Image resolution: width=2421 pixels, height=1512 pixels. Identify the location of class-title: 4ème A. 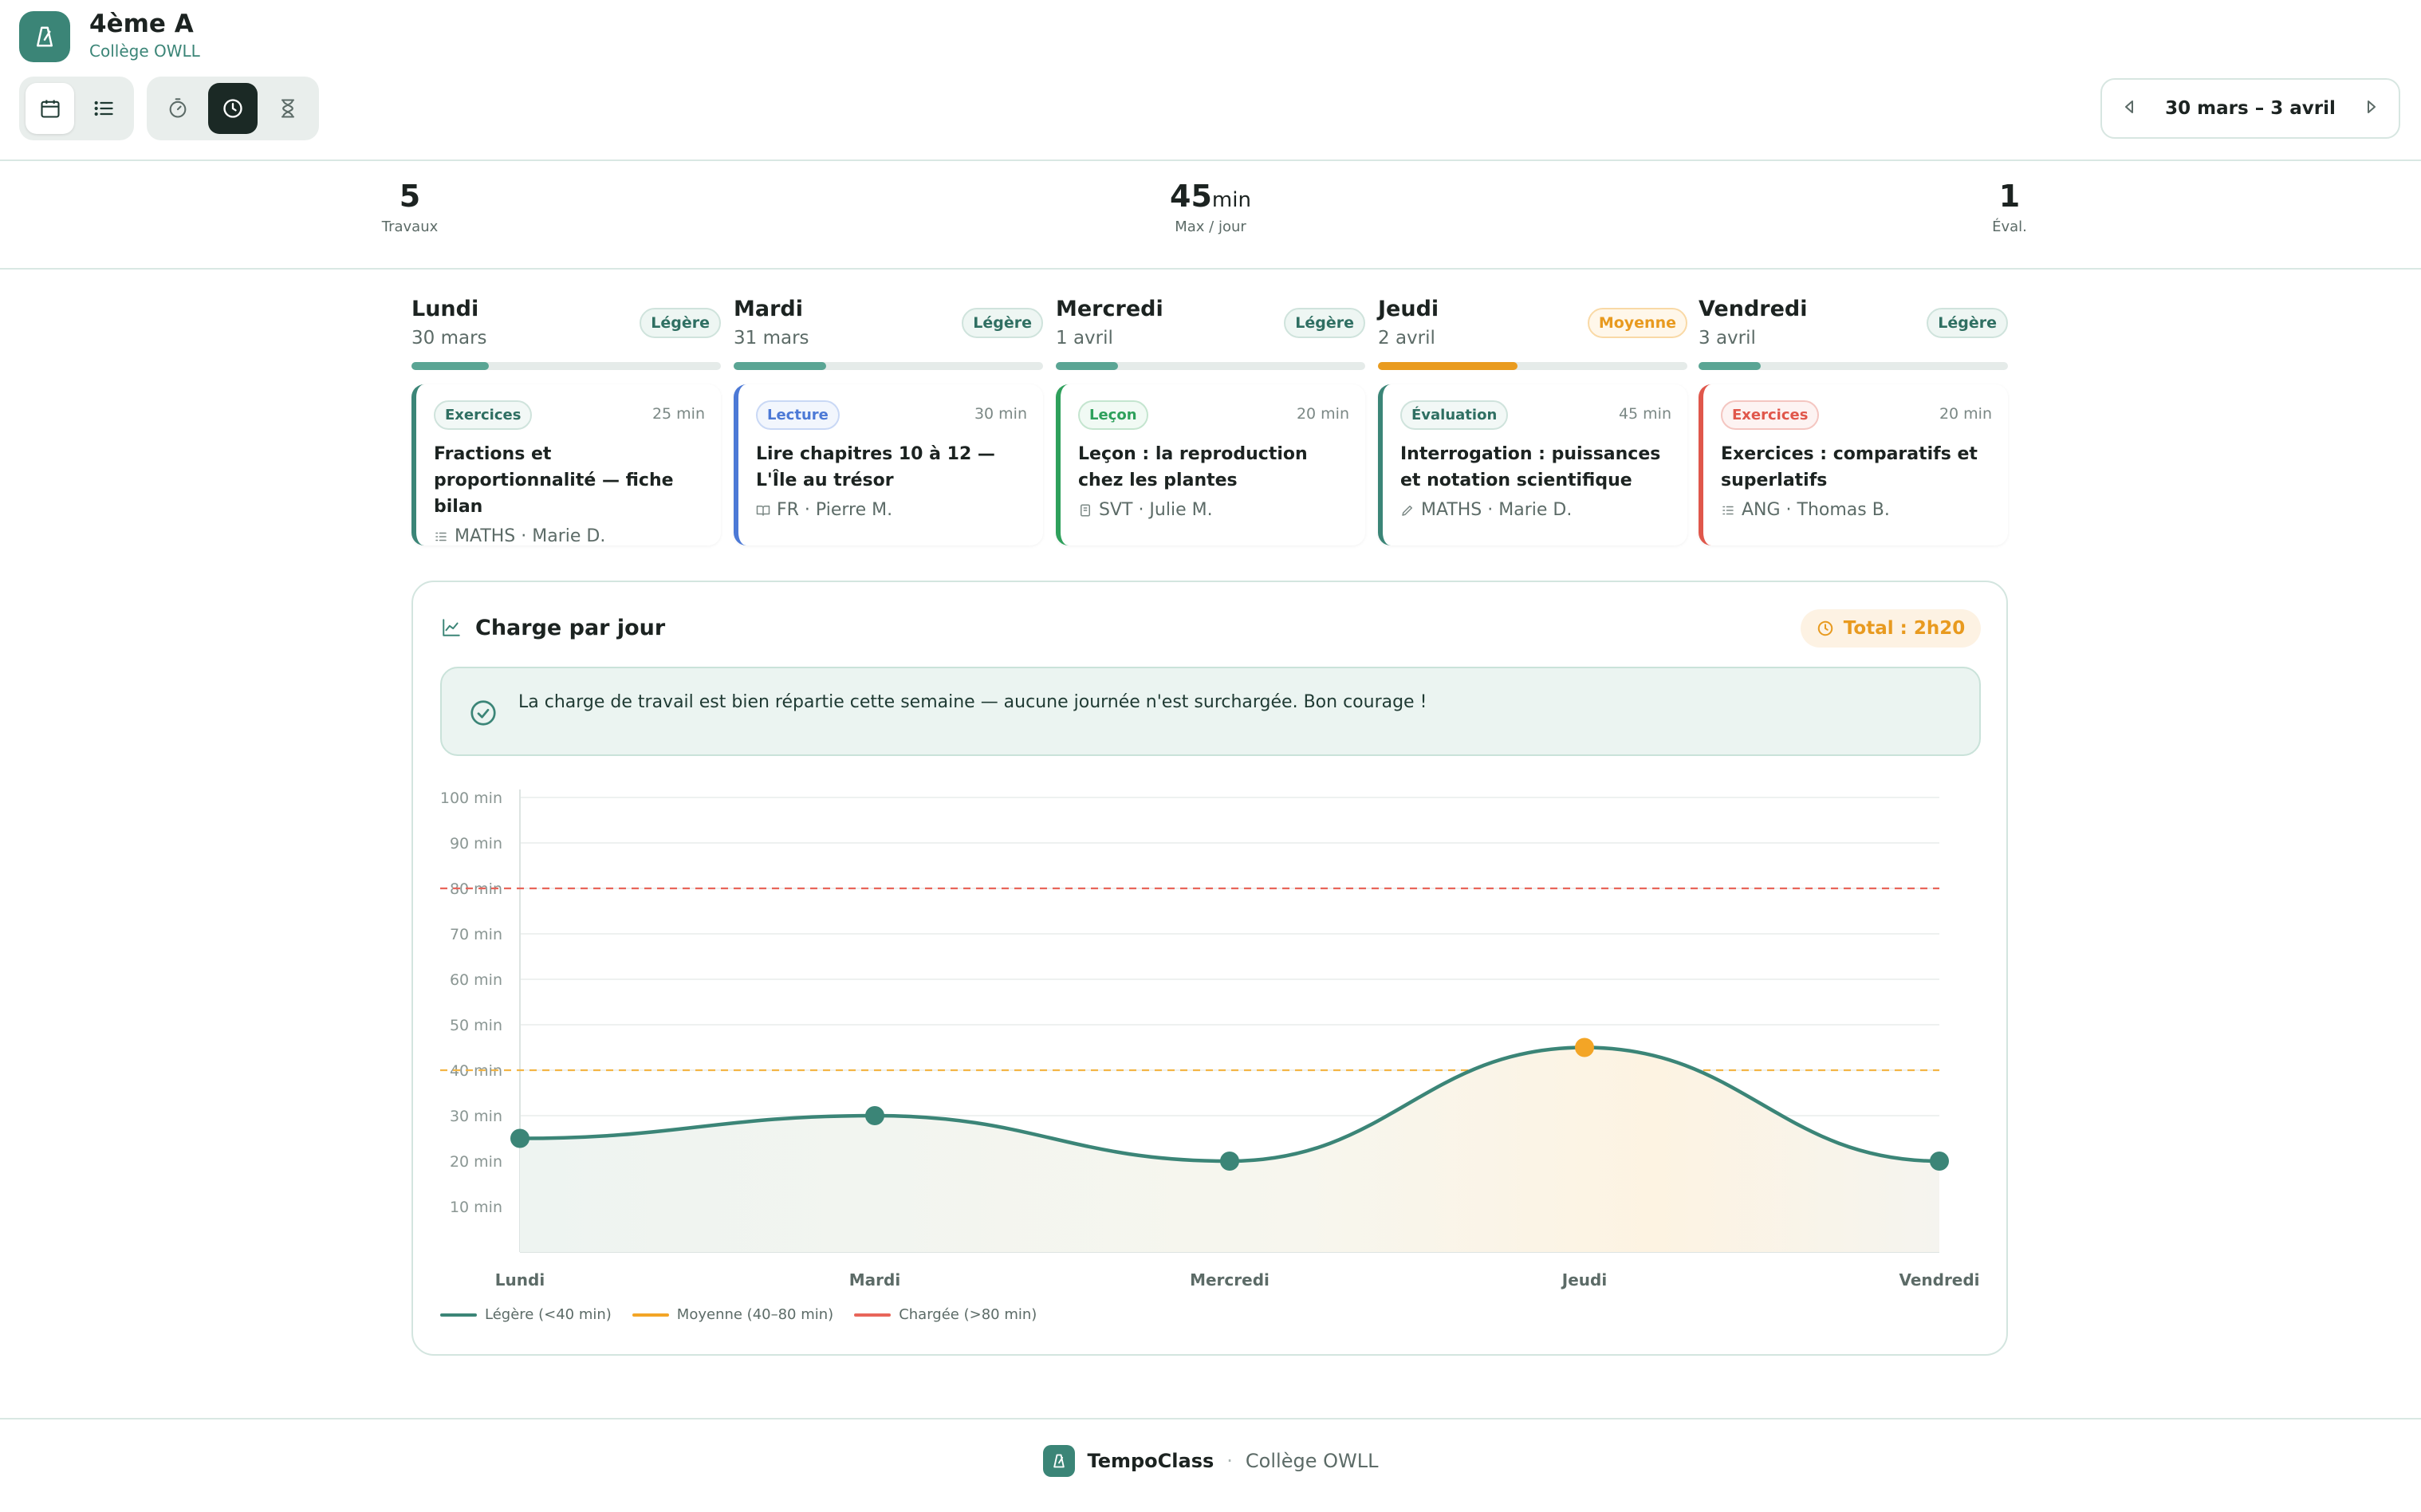
(141, 24).